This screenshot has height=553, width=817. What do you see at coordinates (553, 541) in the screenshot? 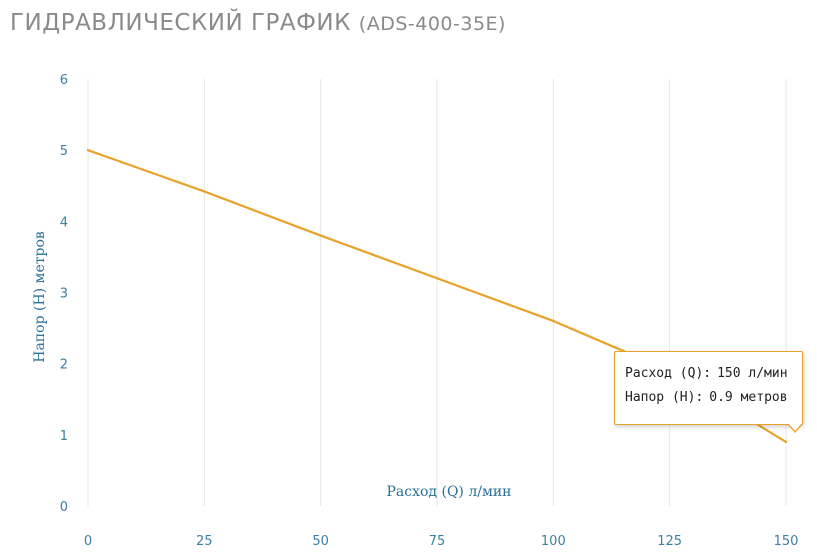
I see `x-tick-label: 100` at bounding box center [553, 541].